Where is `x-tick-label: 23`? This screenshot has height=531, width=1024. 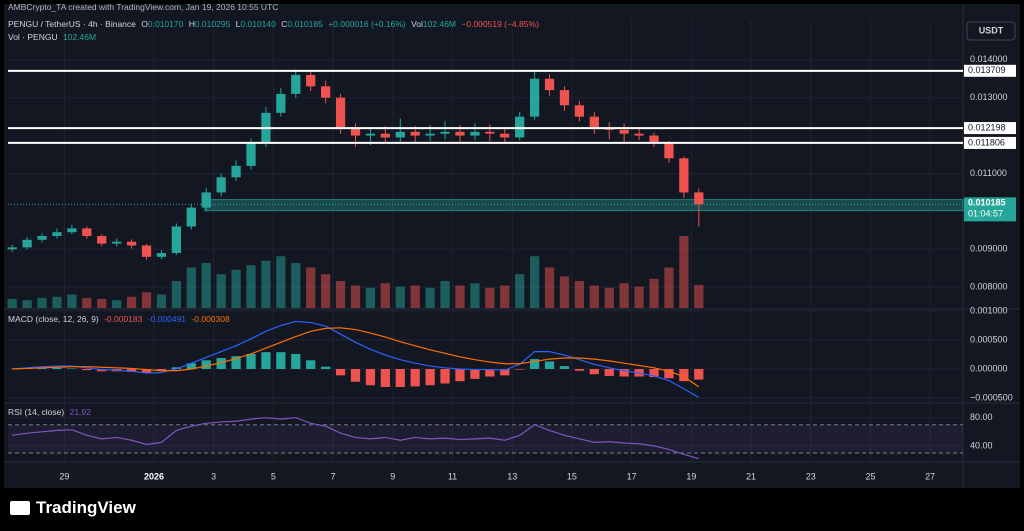 x-tick-label: 23 is located at coordinates (811, 476).